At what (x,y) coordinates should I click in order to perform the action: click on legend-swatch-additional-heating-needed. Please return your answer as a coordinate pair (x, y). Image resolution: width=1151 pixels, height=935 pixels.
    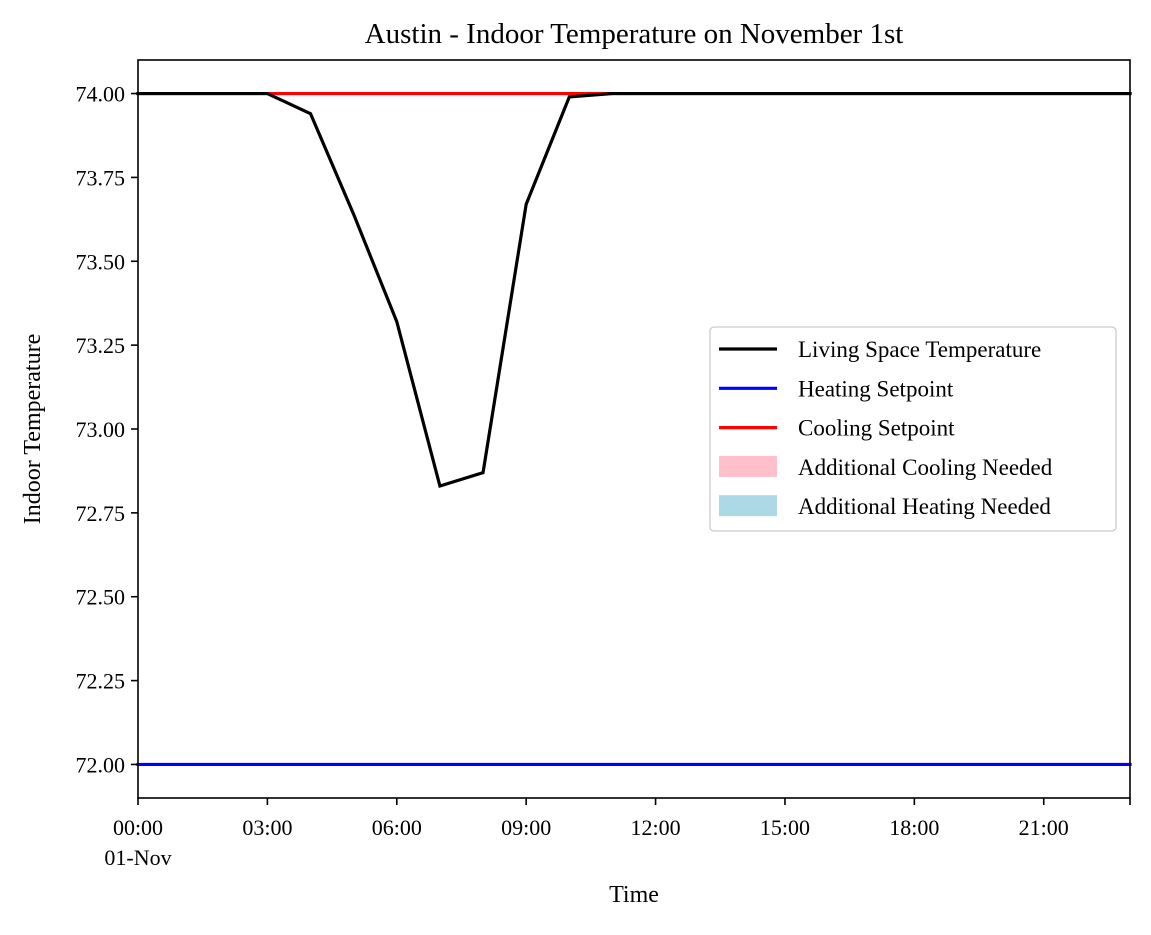
    Looking at the image, I should click on (748, 506).